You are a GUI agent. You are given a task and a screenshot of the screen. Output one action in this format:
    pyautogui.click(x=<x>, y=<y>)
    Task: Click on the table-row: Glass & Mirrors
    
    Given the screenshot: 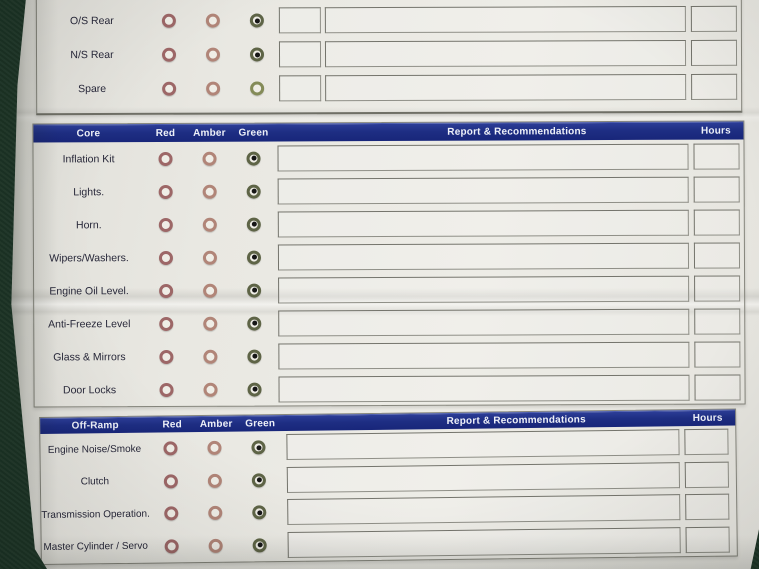 What is the action you would take?
    pyautogui.click(x=389, y=355)
    